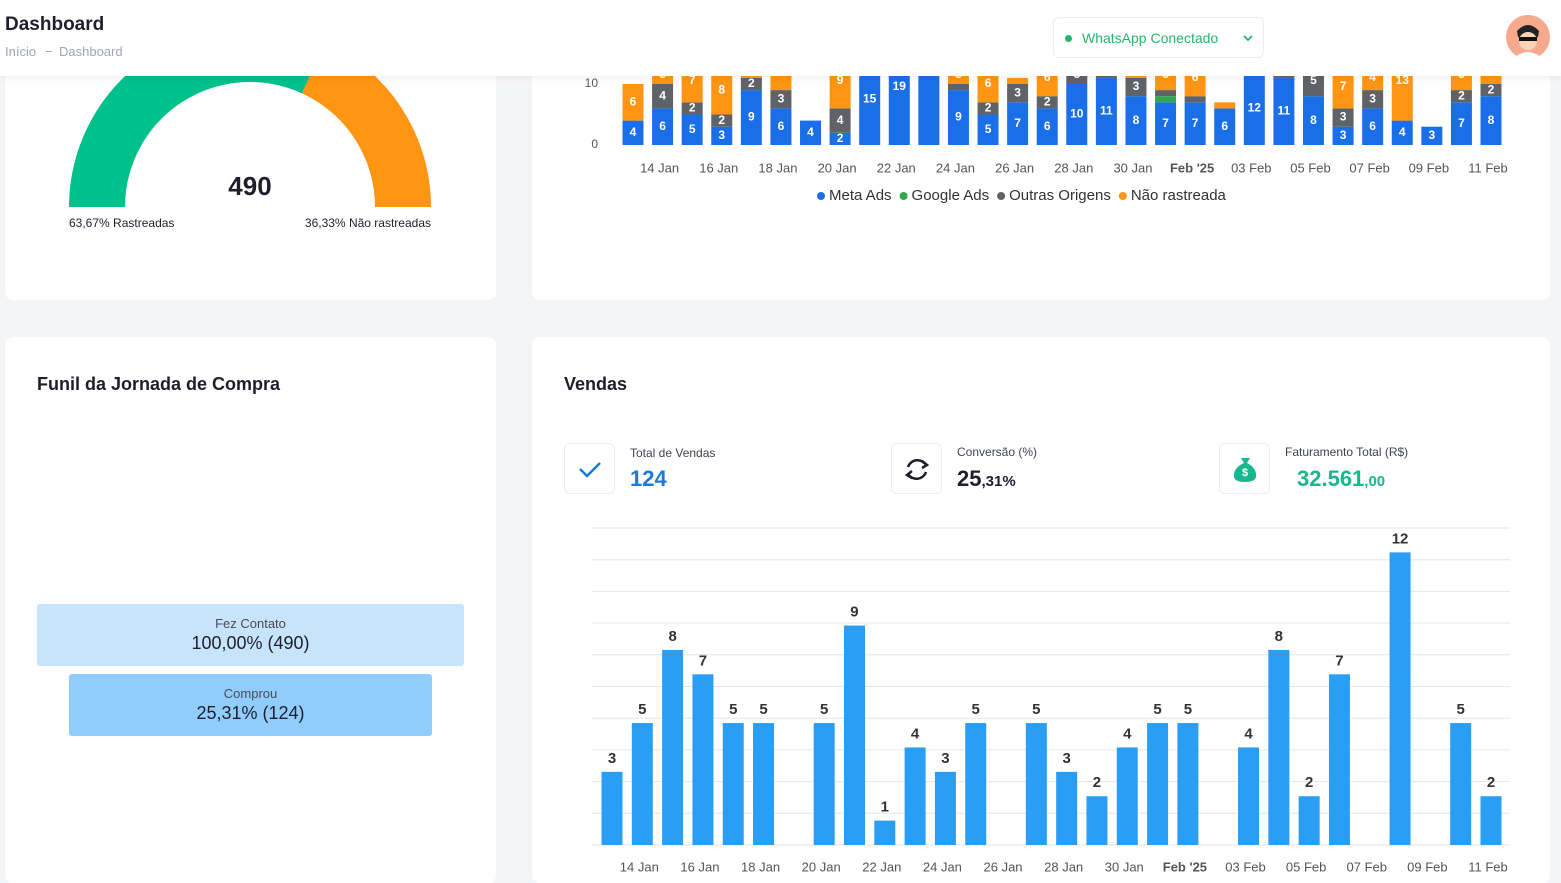 The height and width of the screenshot is (883, 1561). What do you see at coordinates (1251, 167) in the screenshot?
I see `x-tick-label: 03 Feb` at bounding box center [1251, 167].